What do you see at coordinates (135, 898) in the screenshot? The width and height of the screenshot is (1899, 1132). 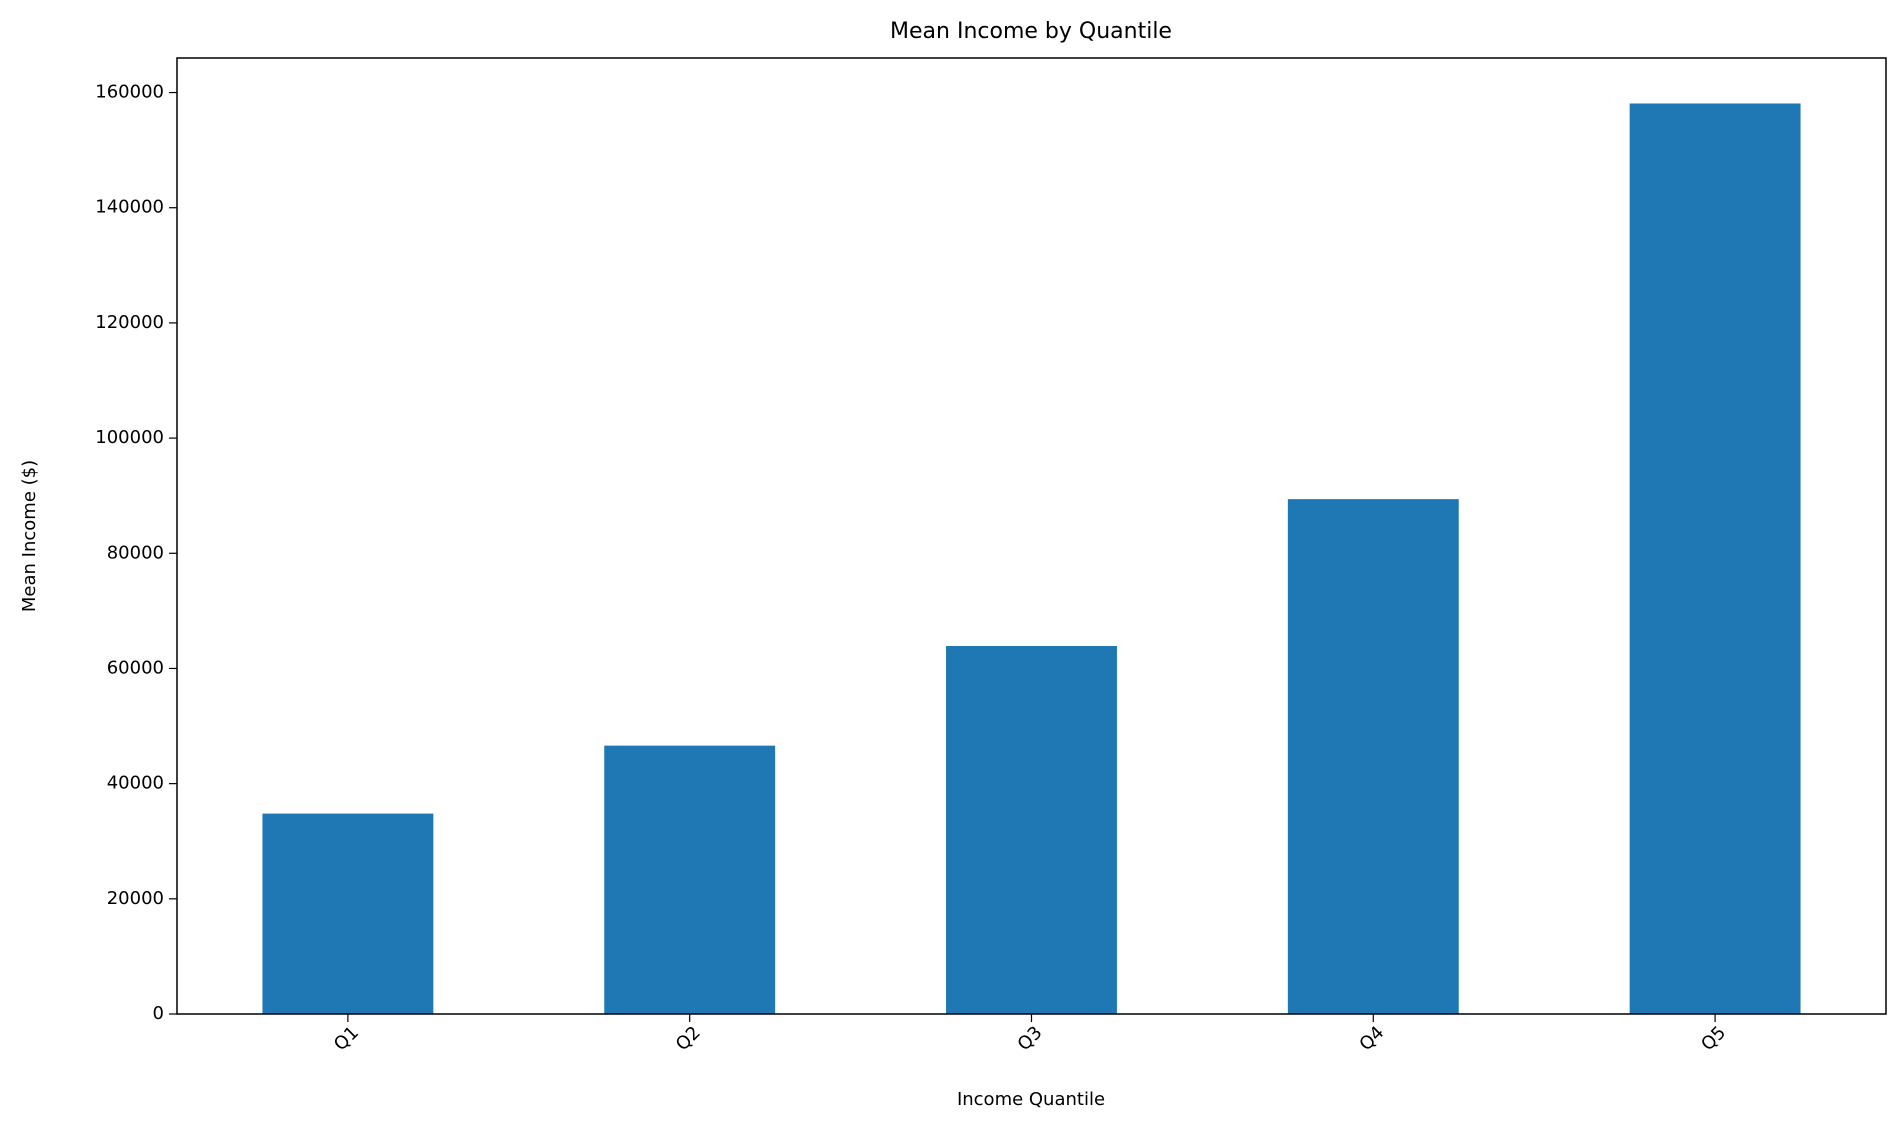 I see `y-tick-label: 20000` at bounding box center [135, 898].